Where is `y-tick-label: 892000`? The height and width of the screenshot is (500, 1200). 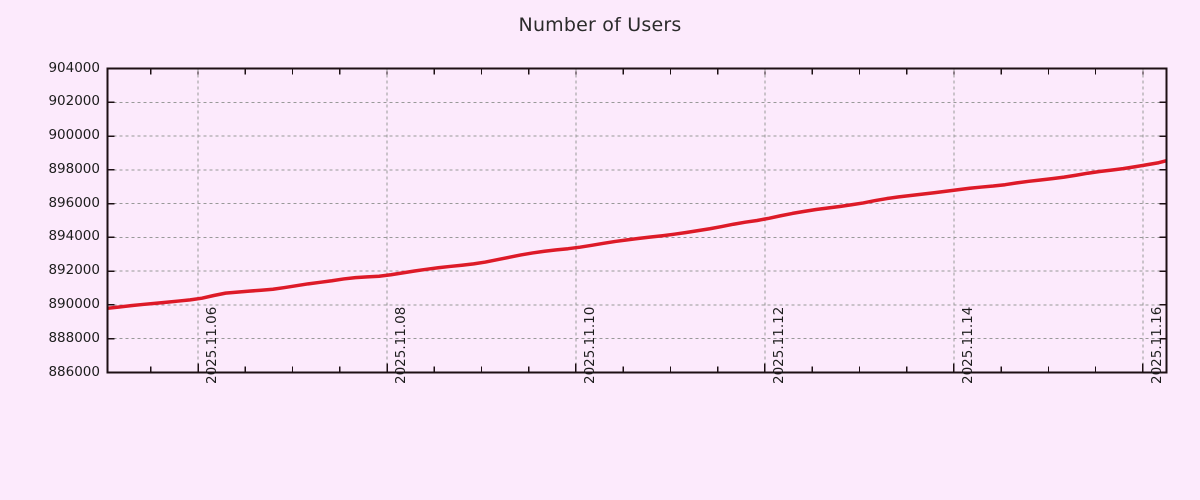 y-tick-label: 892000 is located at coordinates (74, 270).